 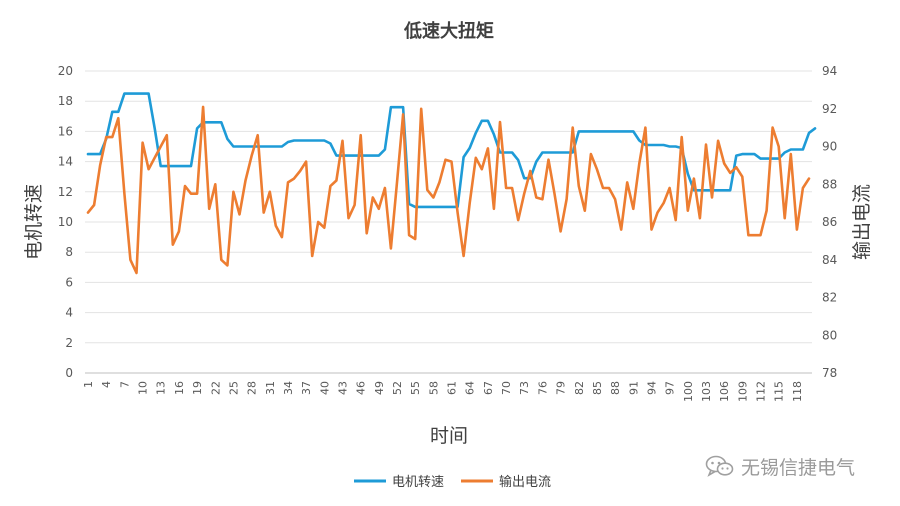 I want to click on x-tick-label: 1, so click(x=88, y=384).